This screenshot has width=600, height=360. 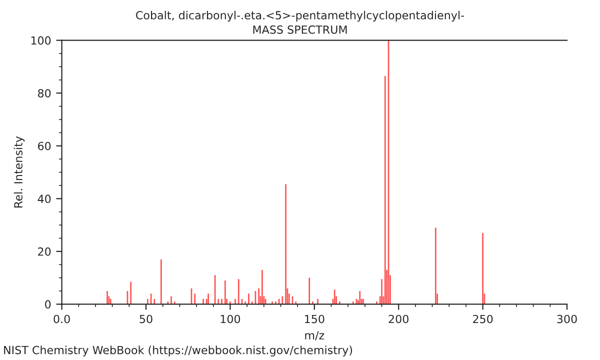 I want to click on x-tick-label: 250, so click(x=483, y=319).